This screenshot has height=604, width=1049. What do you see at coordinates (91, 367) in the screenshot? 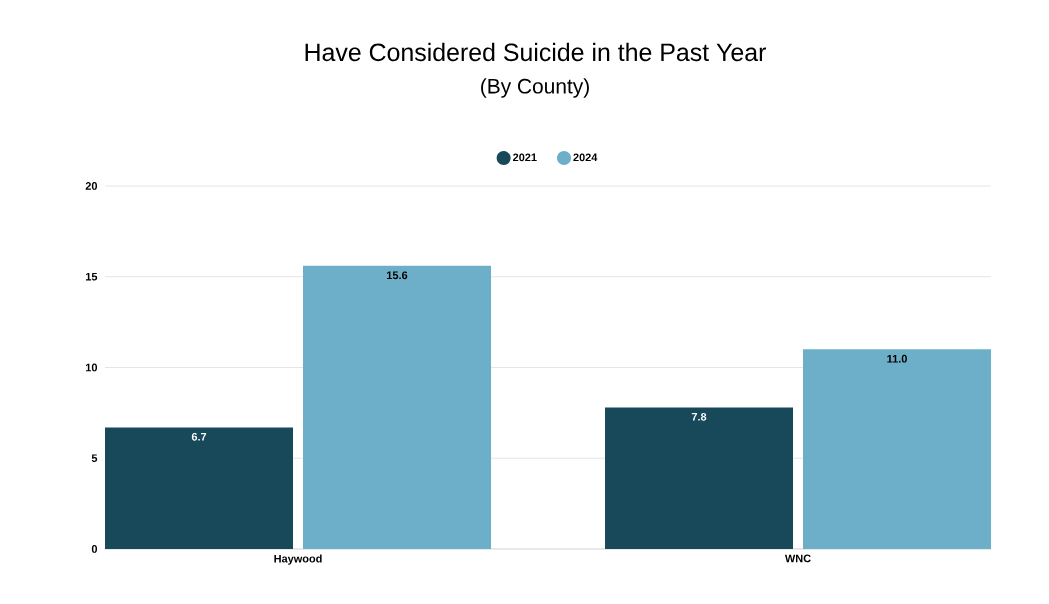
I see `y-tick-label: 10` at bounding box center [91, 367].